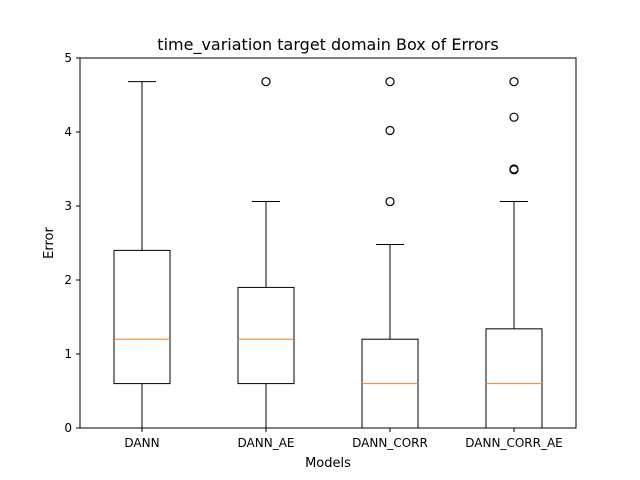  What do you see at coordinates (72, 243) in the screenshot?
I see `y-axis-ticks: 0 1 2 3 4 5` at bounding box center [72, 243].